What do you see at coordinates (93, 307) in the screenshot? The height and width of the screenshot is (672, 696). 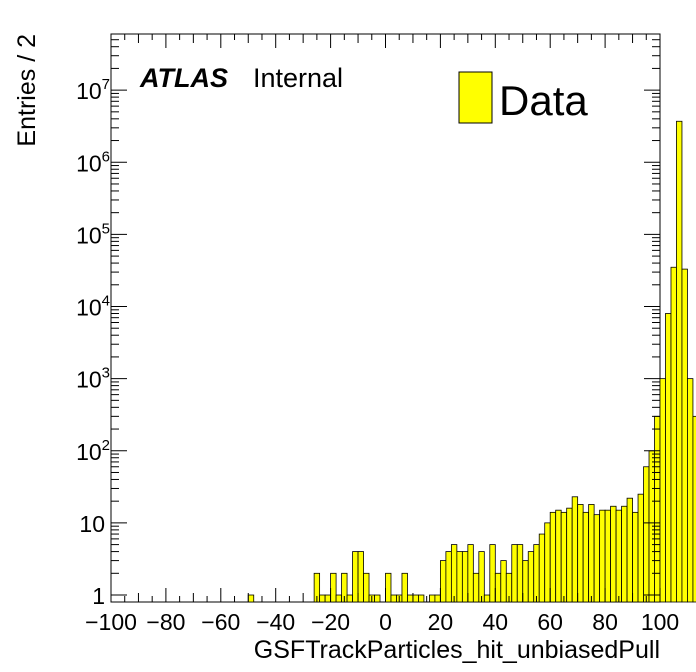 I see `y-tick-label: 10⁴` at bounding box center [93, 307].